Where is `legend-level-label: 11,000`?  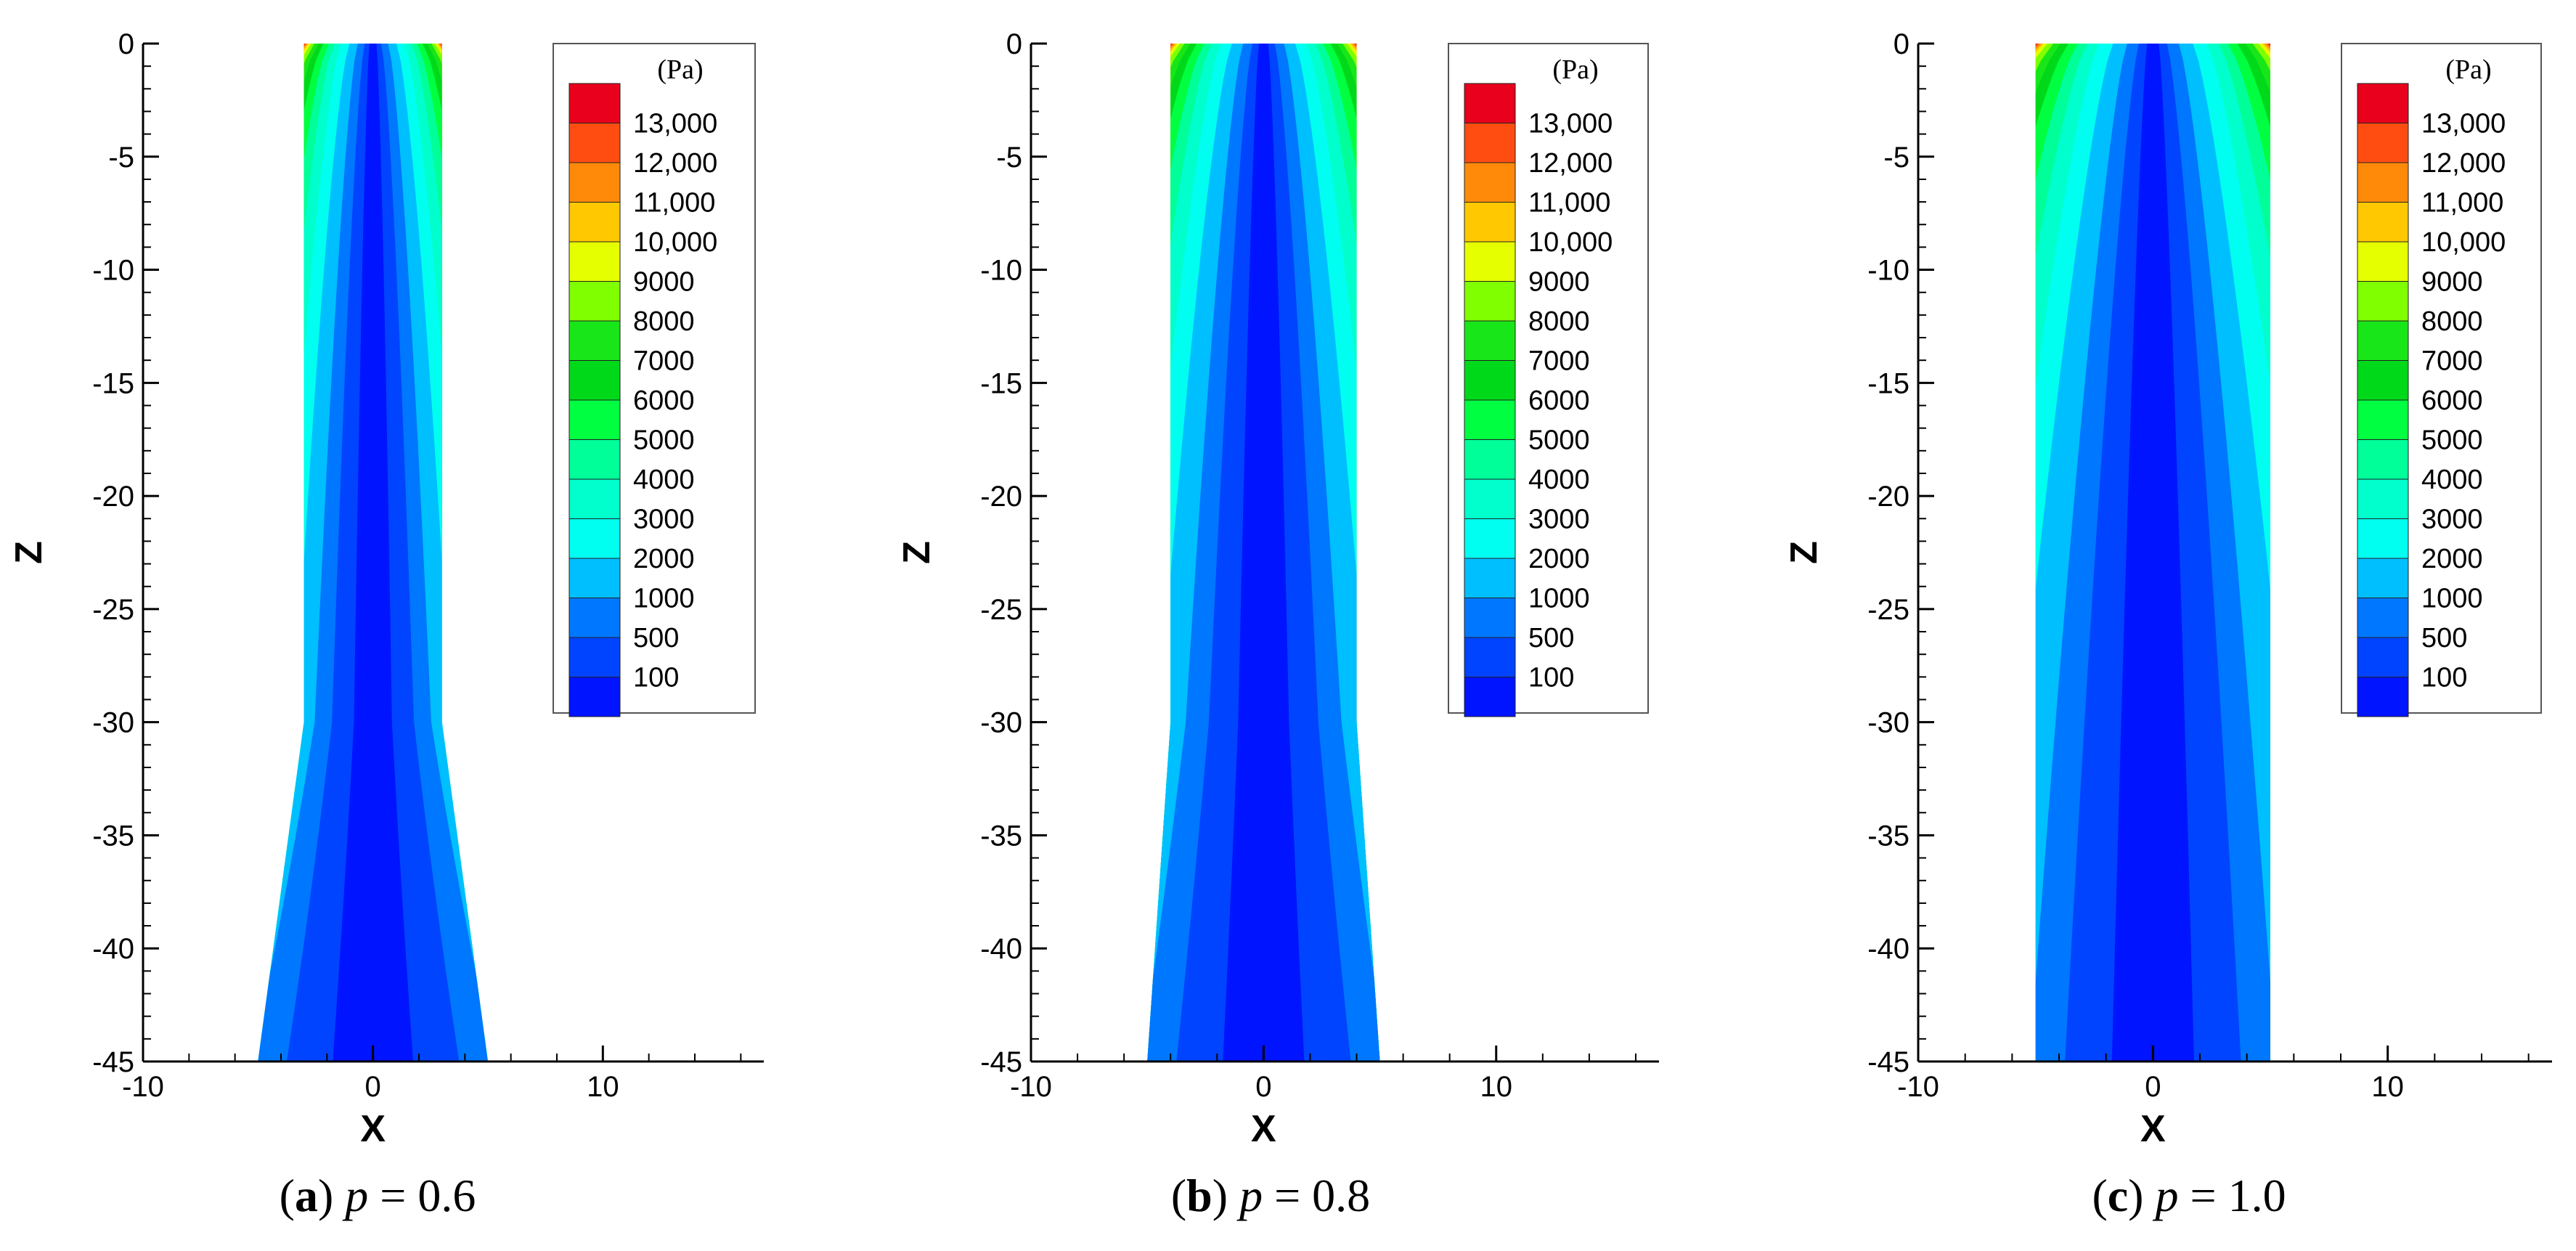 legend-level-label: 11,000 is located at coordinates (674, 203).